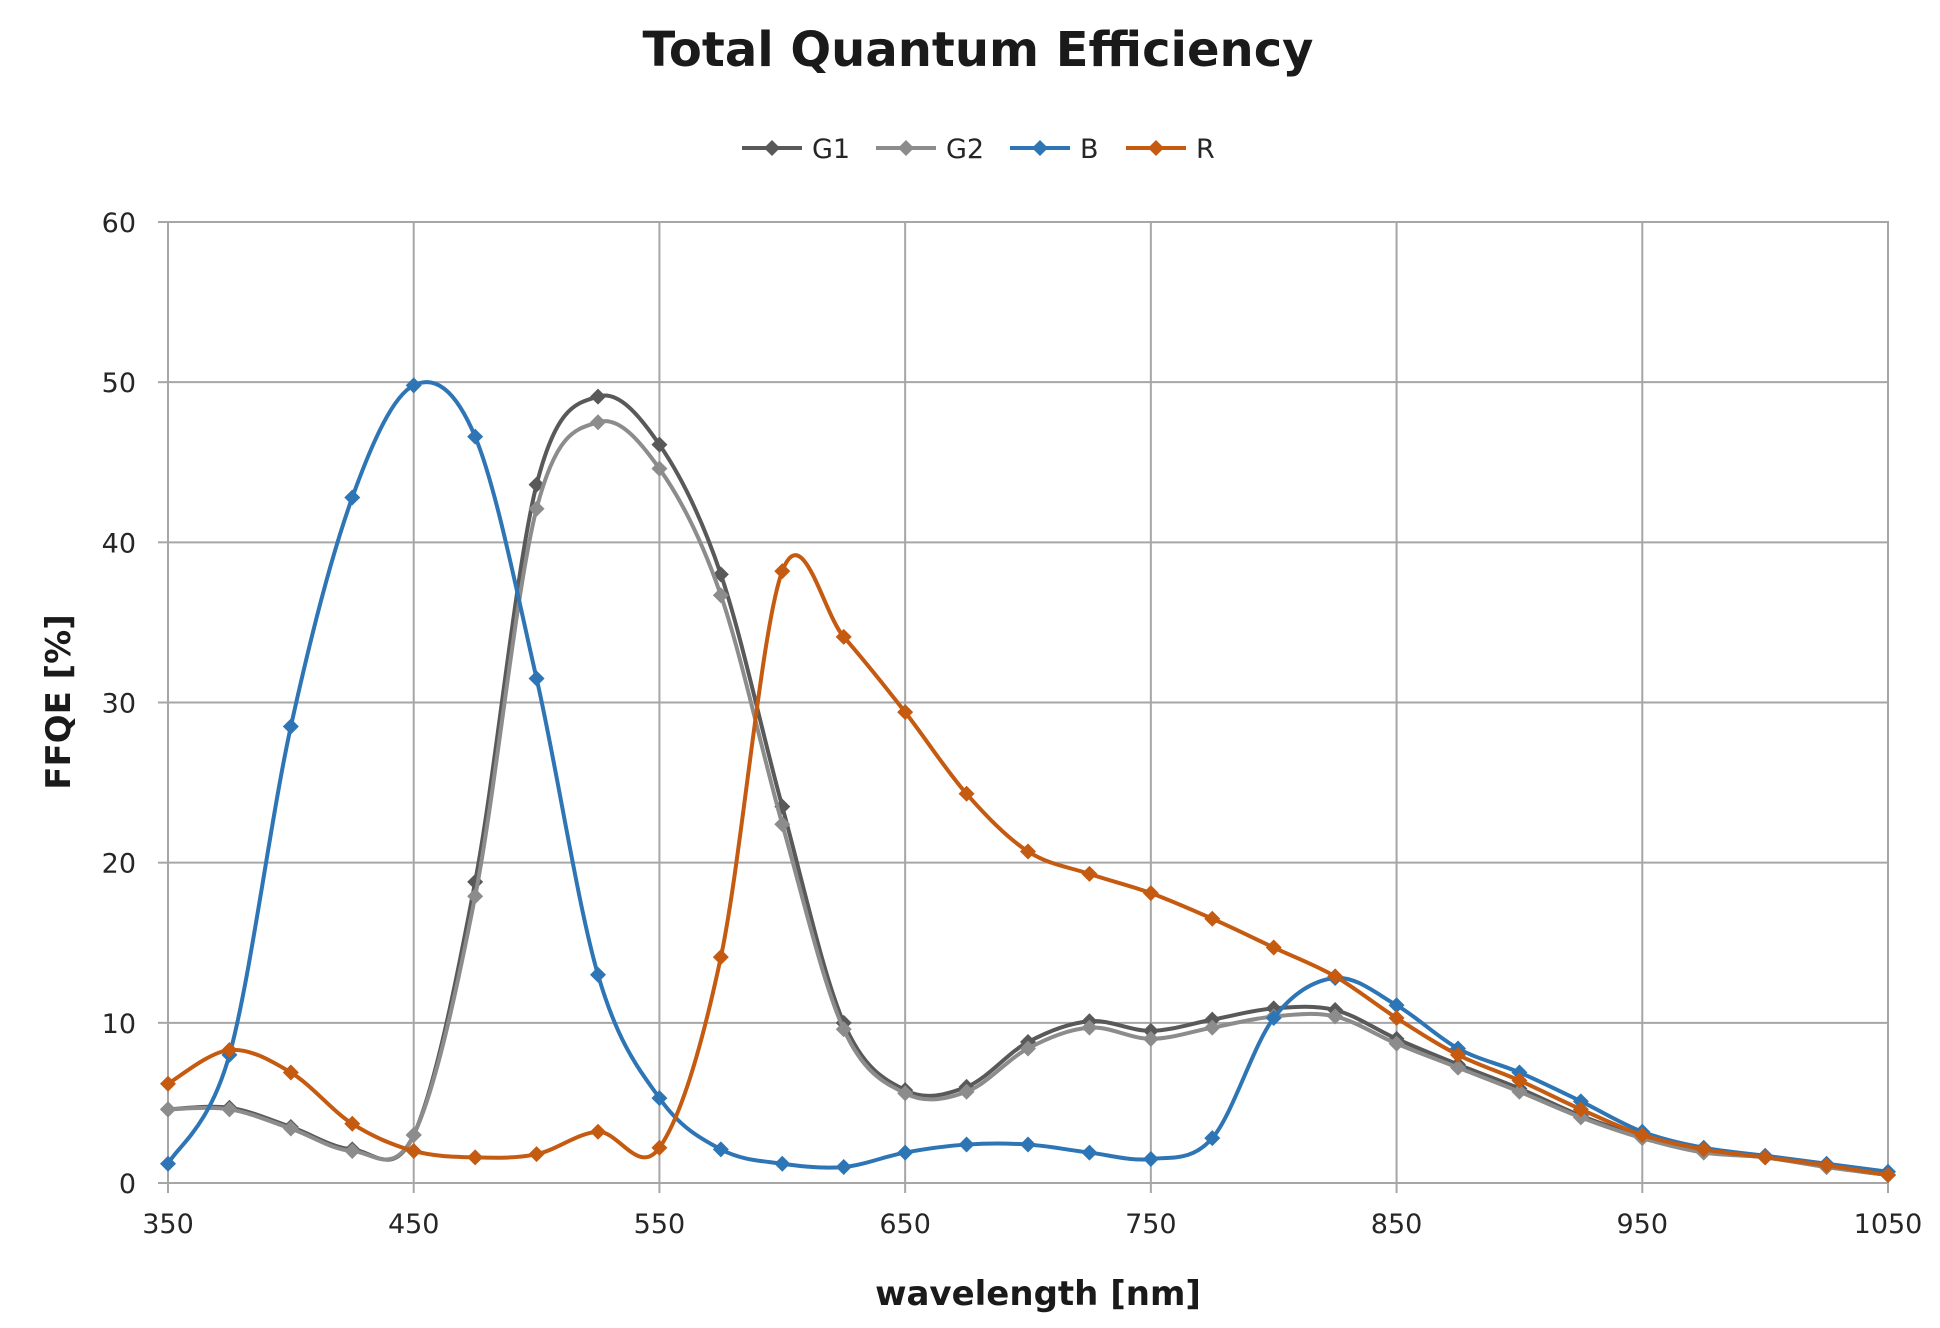 This screenshot has width=1940, height=1328. I want to click on y-tick-label-0: 0, so click(127, 1184).